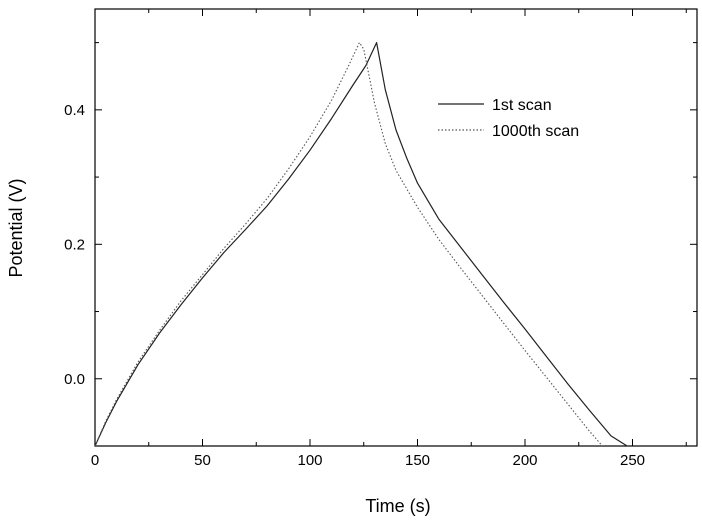 This screenshot has width=702, height=522. What do you see at coordinates (309, 460) in the screenshot?
I see `x-tick-label: 100` at bounding box center [309, 460].